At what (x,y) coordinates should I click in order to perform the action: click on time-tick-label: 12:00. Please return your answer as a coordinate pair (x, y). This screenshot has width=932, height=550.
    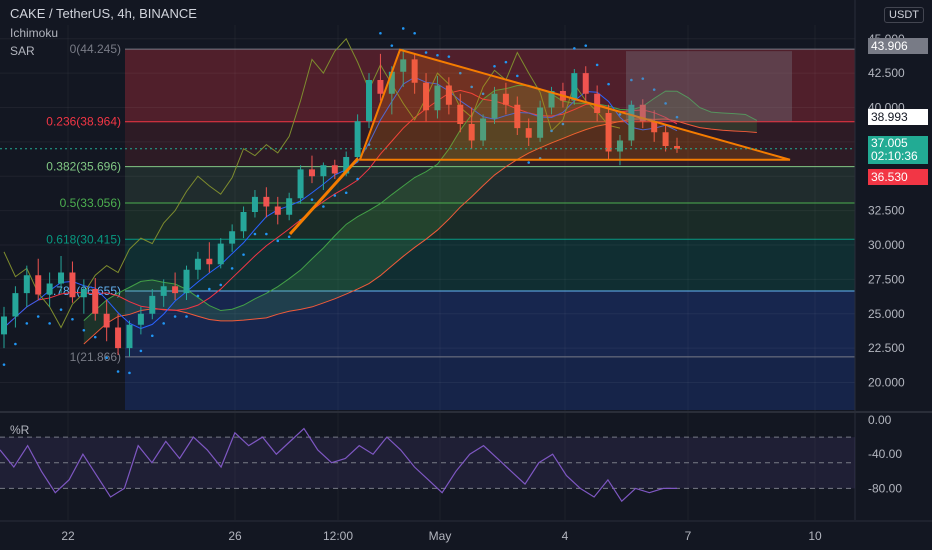
    Looking at the image, I should click on (338, 536).